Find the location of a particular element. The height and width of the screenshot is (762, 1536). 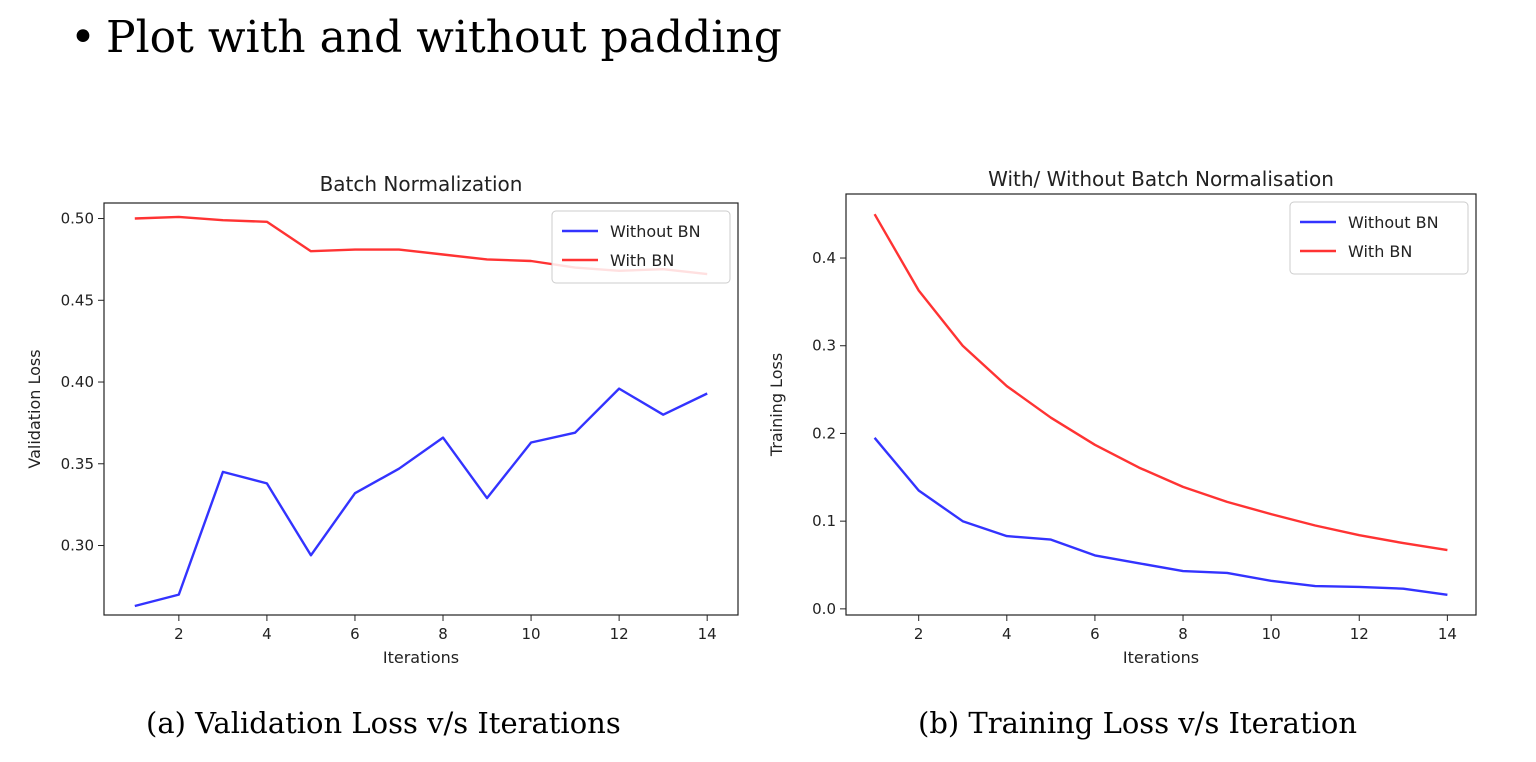

caption-a: (a) Validation Loss v/s Iterations is located at coordinates (383, 723).